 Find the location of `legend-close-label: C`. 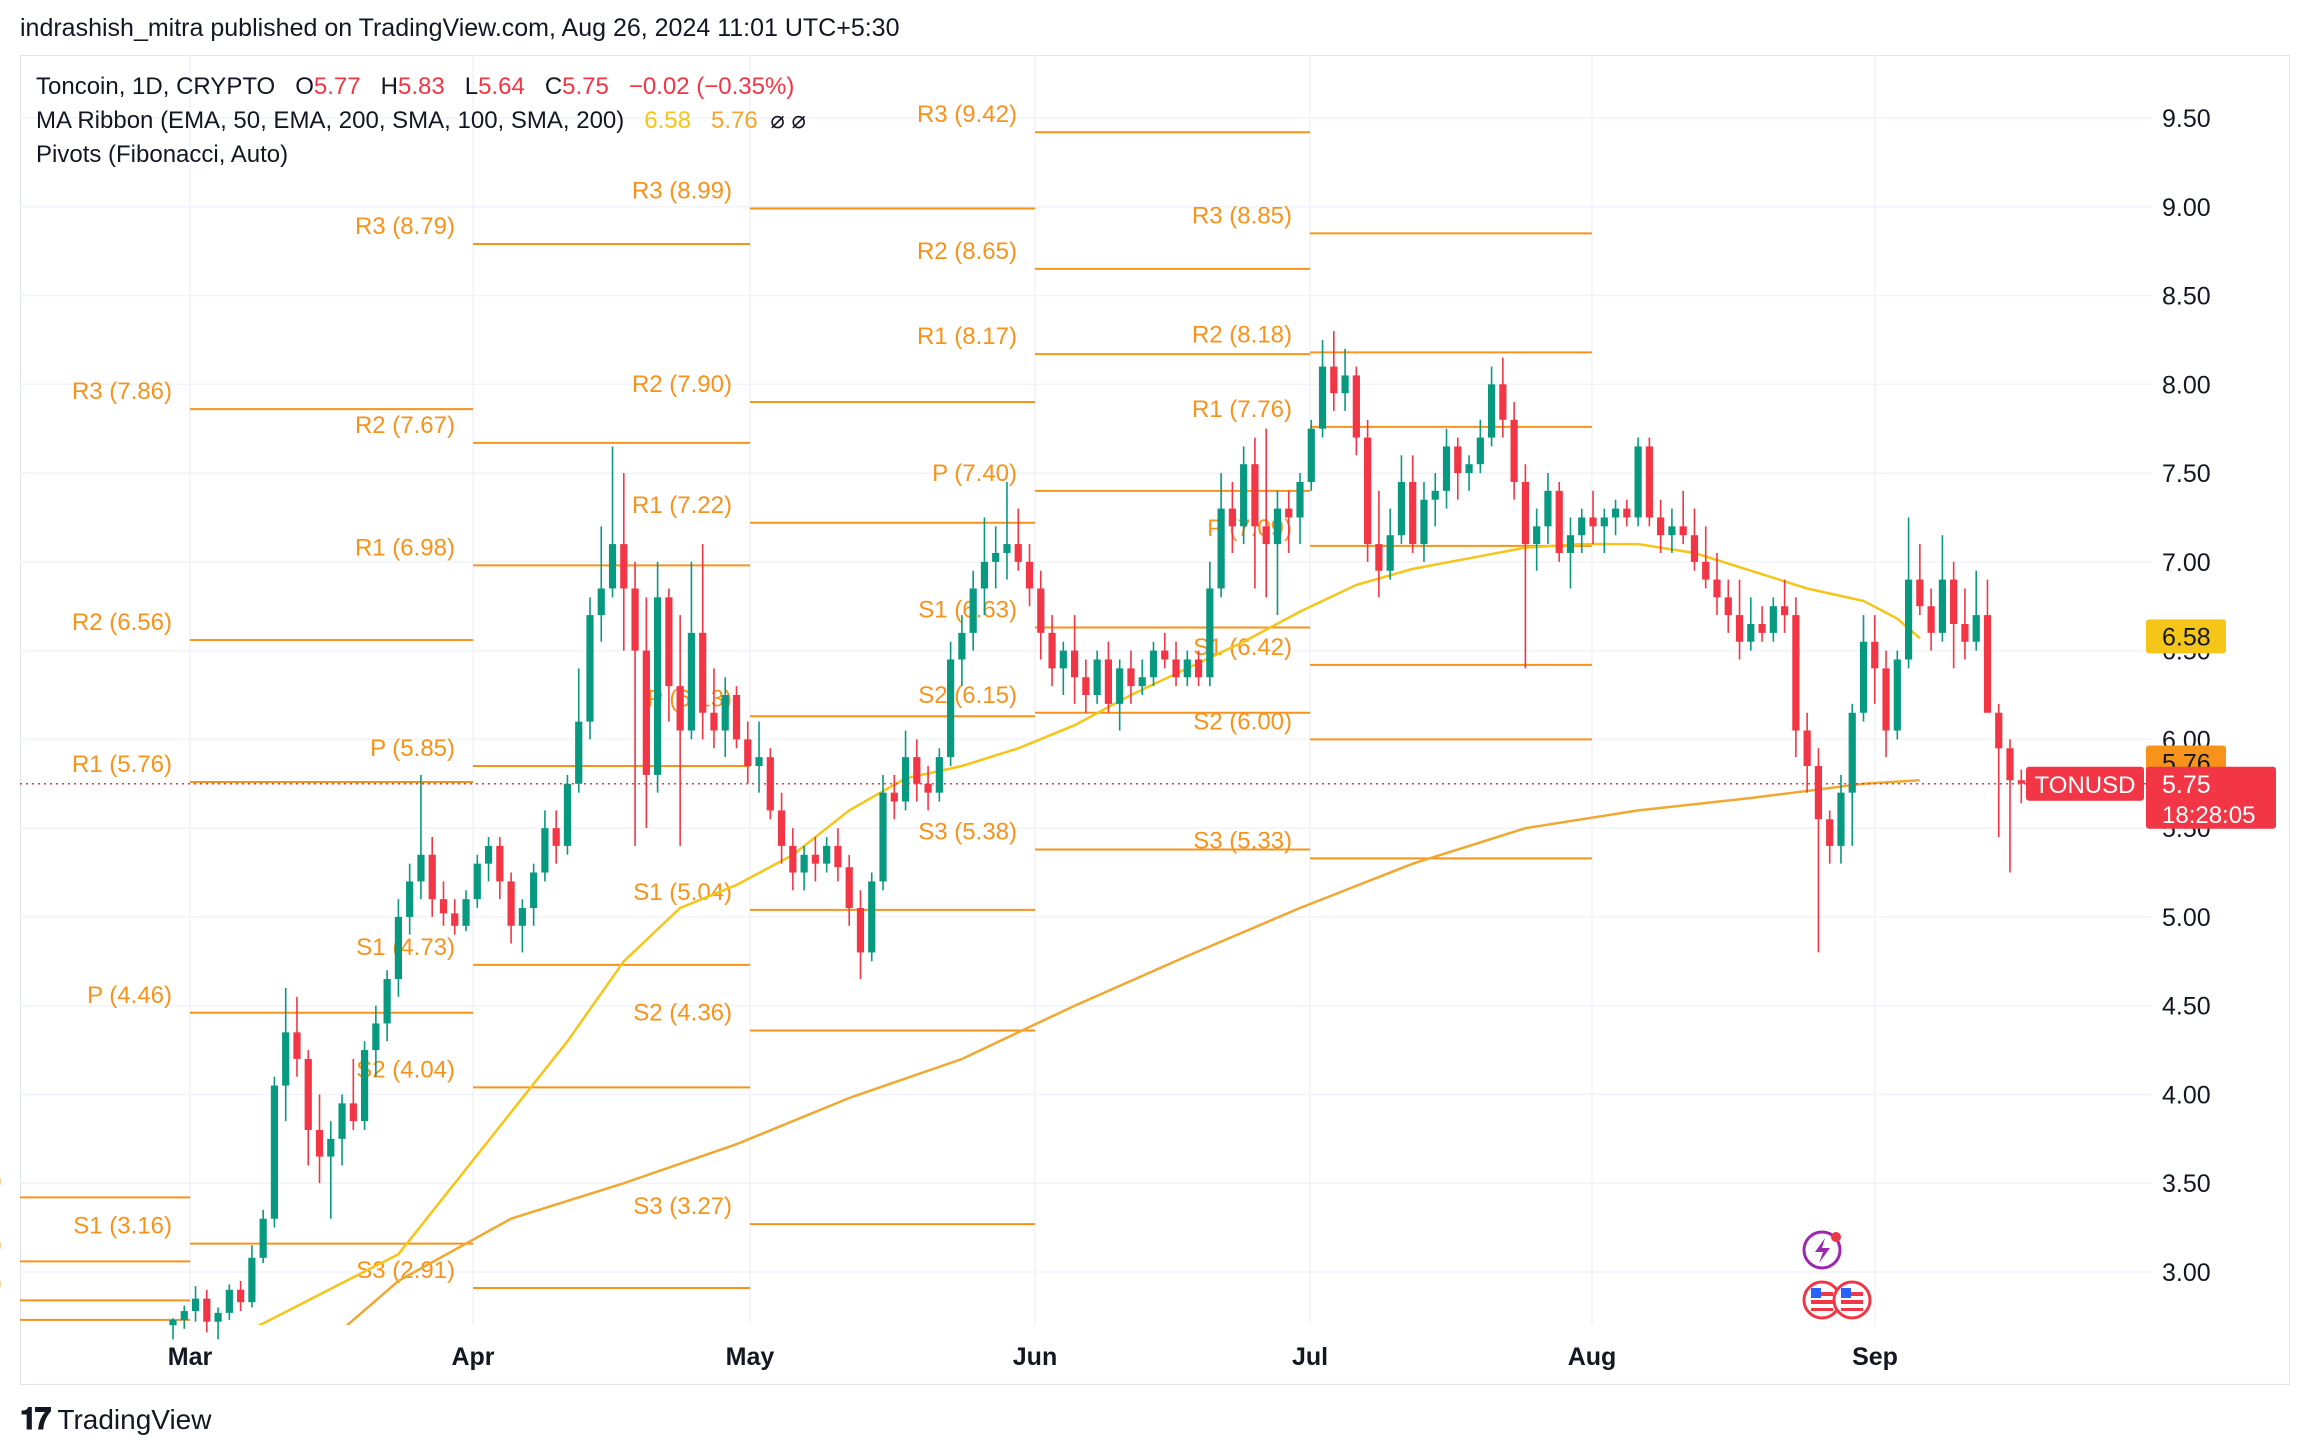

legend-close-label: C is located at coordinates (553, 86).